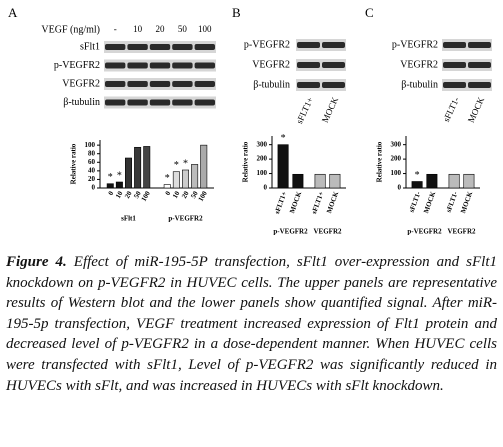 Image resolution: width=503 pixels, height=447 pixels. What do you see at coordinates (236, 12) in the screenshot?
I see `panel-letter: B` at bounding box center [236, 12].